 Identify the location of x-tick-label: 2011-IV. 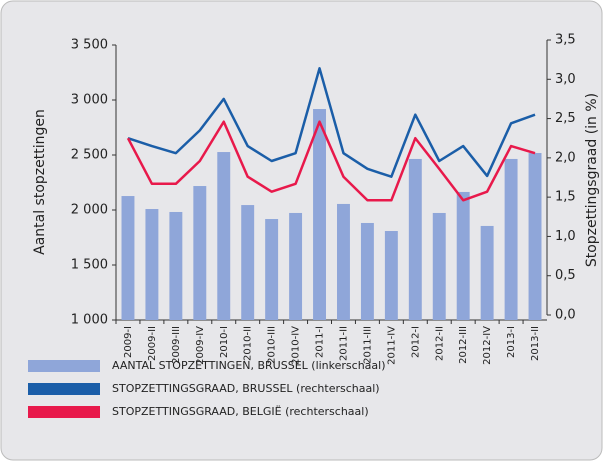
(391, 345).